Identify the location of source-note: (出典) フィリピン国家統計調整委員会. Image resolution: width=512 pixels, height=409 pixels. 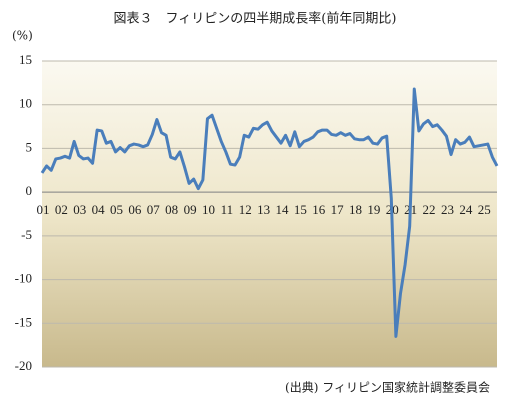
(387, 387).